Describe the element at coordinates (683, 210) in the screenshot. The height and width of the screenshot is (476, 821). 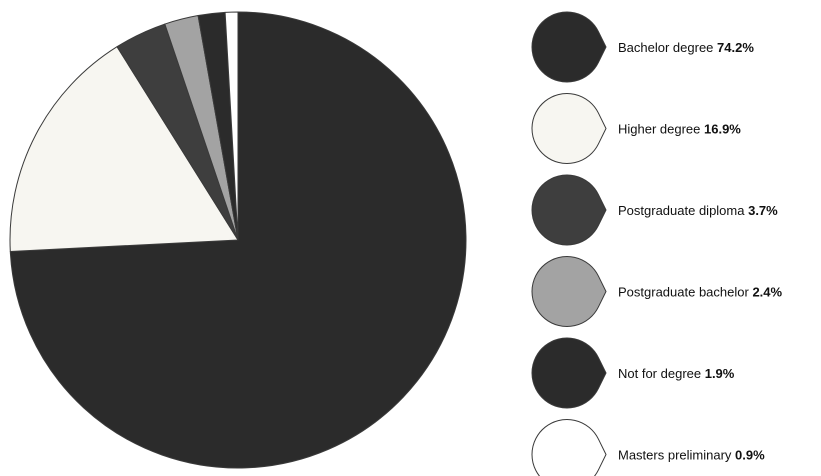
I see `legend-category: Postgraduate diploma` at that location.